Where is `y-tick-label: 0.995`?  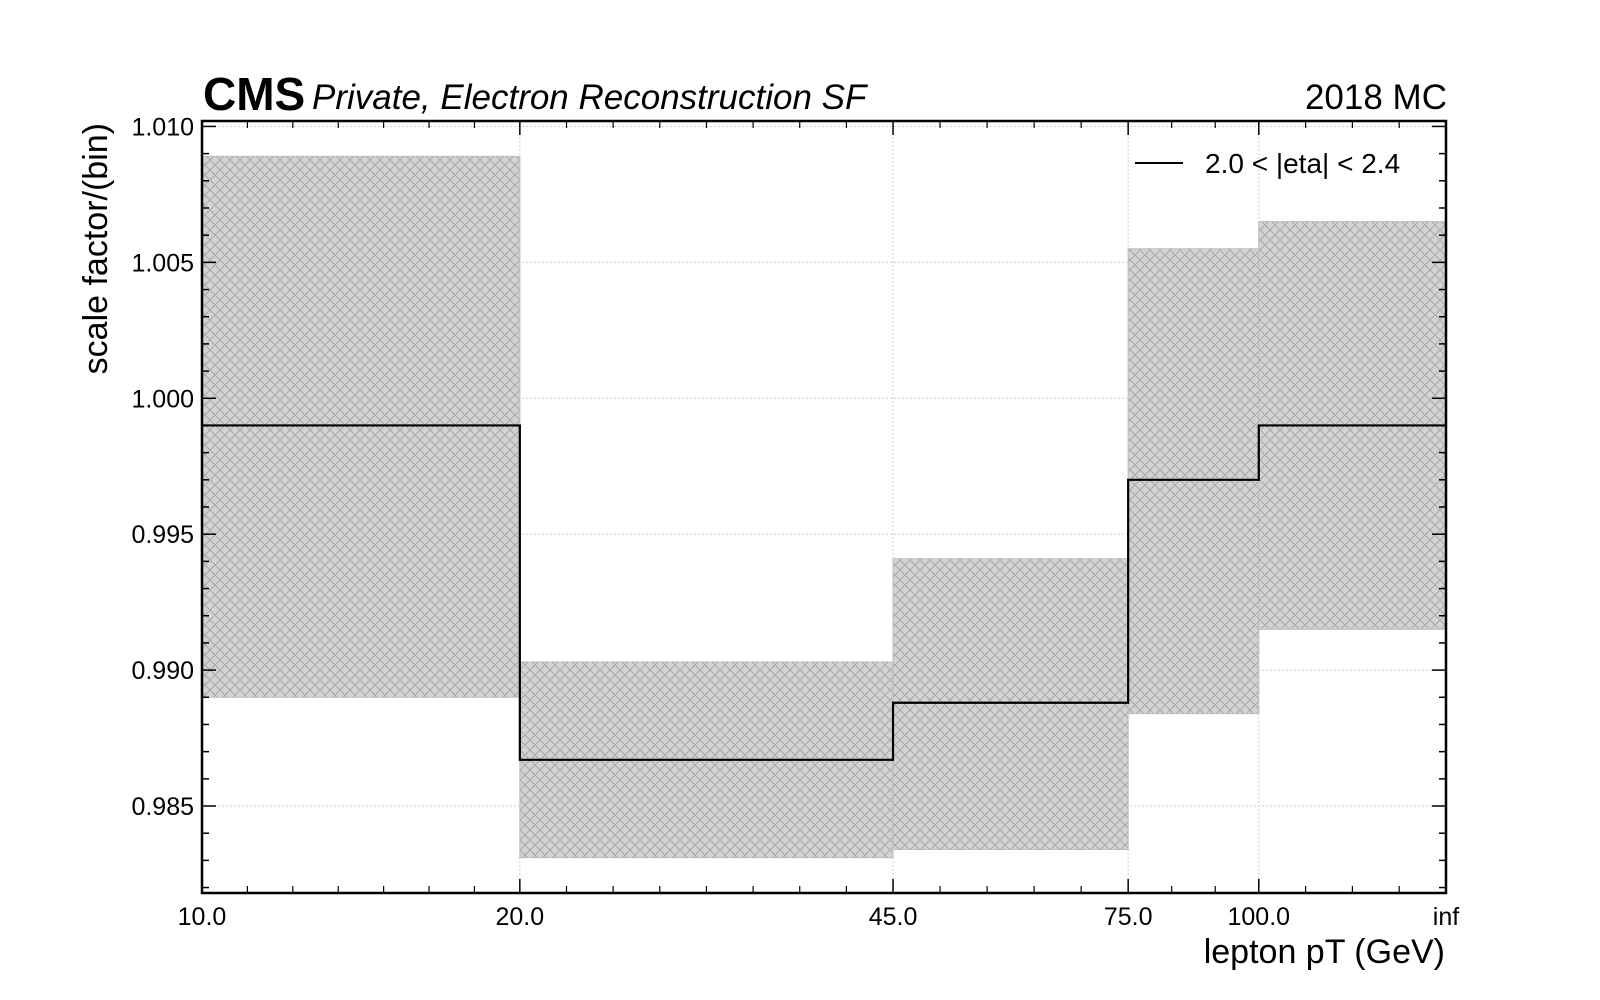 y-tick-label: 0.995 is located at coordinates (162, 535).